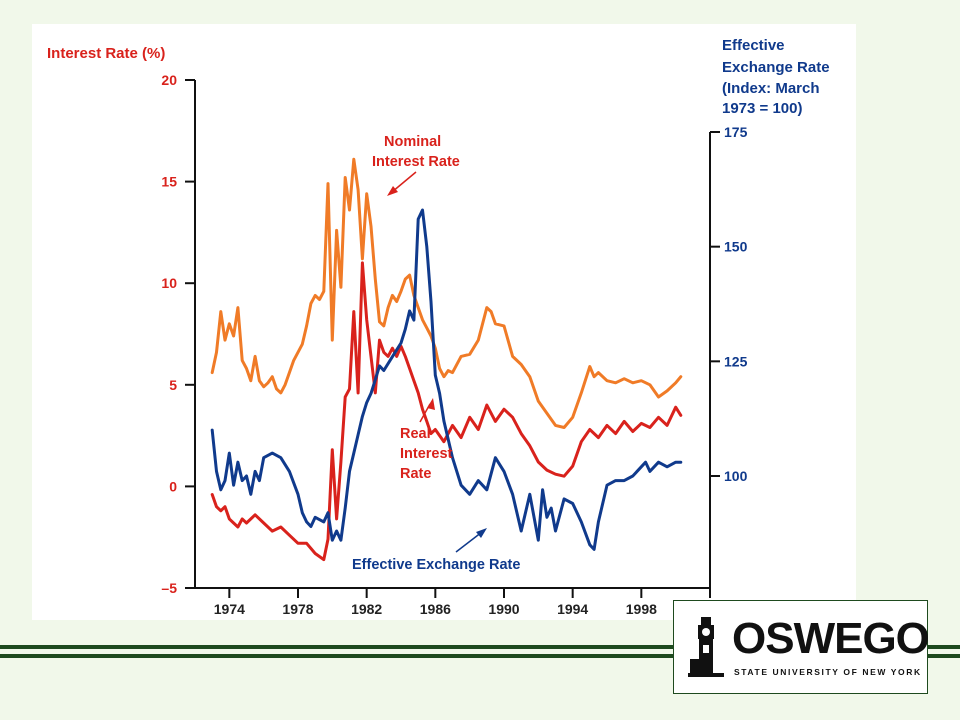  I want to click on oswego-logo: OSWEGO STATE UNIVERSITY OF NEW YORK, so click(801, 647).